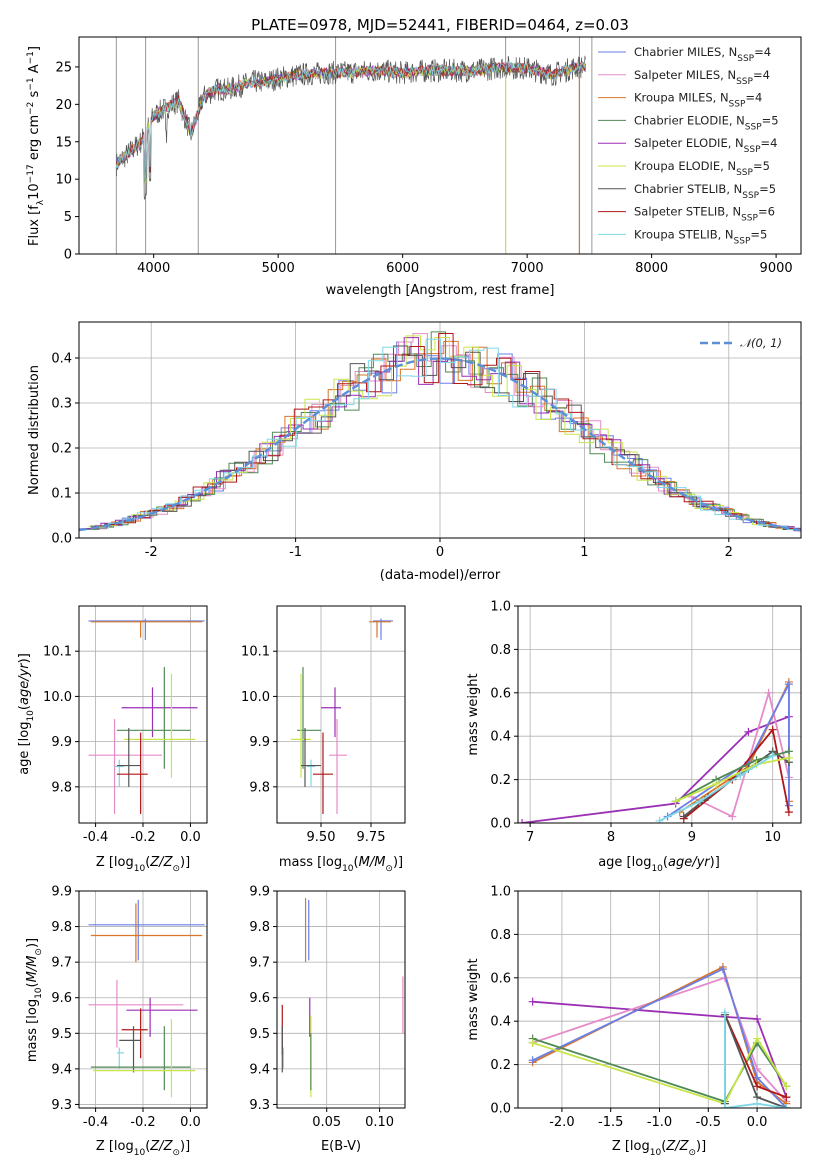  I want to click on age-mass-x-label: mass [log10(M/M⊙)], so click(341, 864).